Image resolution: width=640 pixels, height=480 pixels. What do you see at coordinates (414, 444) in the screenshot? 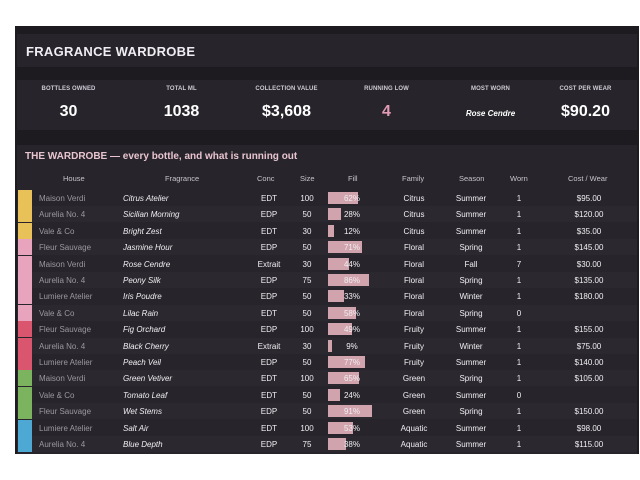
I see `family-cell: Aquatic` at bounding box center [414, 444].